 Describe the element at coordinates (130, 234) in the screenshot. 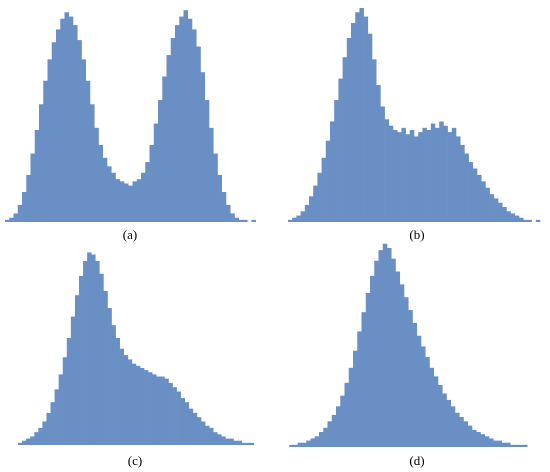

I see `panel-label: (a)` at that location.